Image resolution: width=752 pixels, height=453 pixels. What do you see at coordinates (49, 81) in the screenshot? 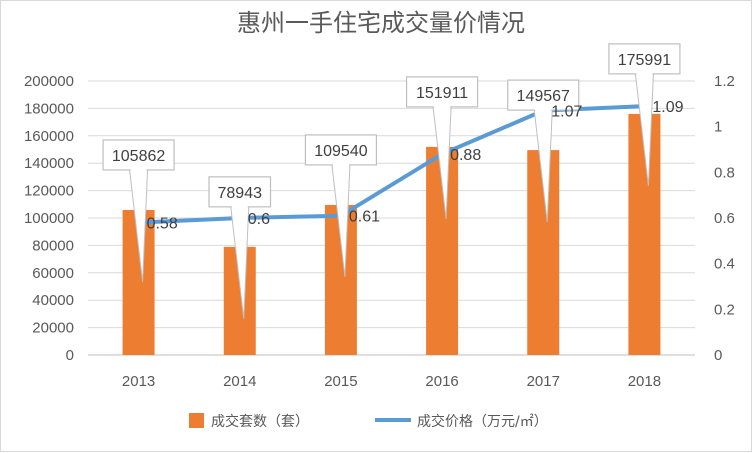
I see `left-tick-label: 200000` at bounding box center [49, 81].